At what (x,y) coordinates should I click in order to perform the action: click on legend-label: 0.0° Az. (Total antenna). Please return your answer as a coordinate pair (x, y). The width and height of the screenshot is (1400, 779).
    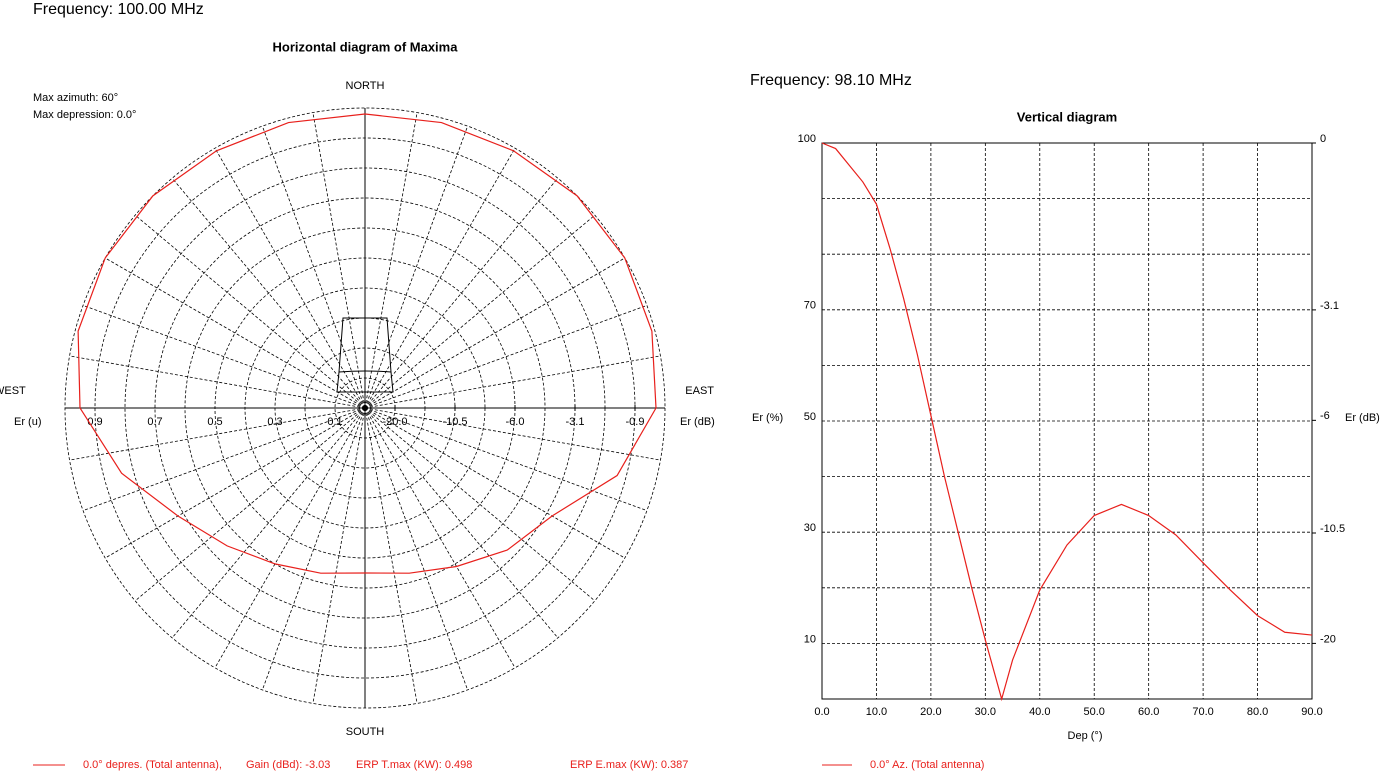
    Looking at the image, I should click on (927, 765).